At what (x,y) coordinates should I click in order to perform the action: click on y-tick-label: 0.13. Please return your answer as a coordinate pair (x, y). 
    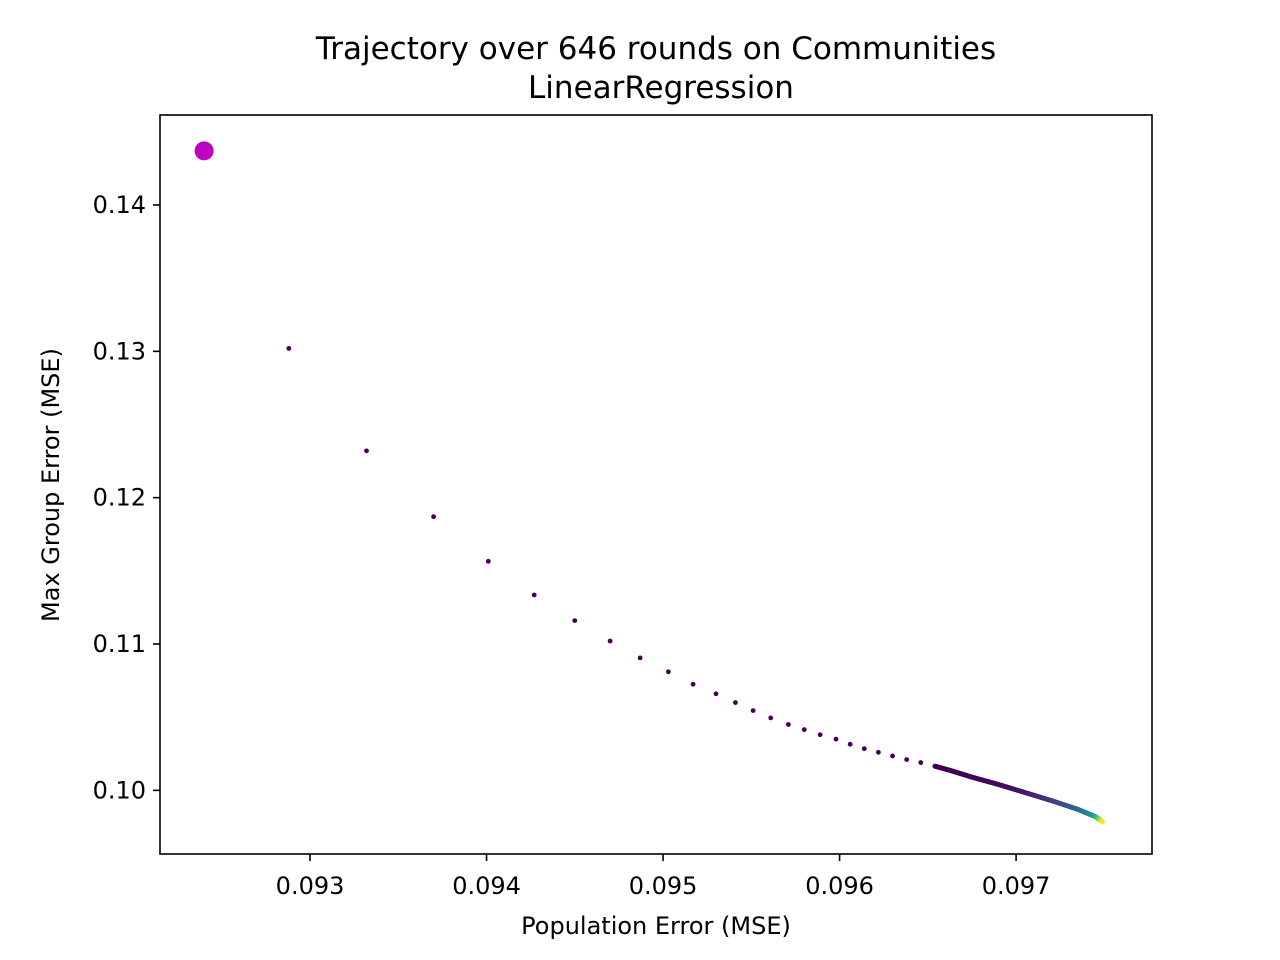
    Looking at the image, I should click on (119, 351).